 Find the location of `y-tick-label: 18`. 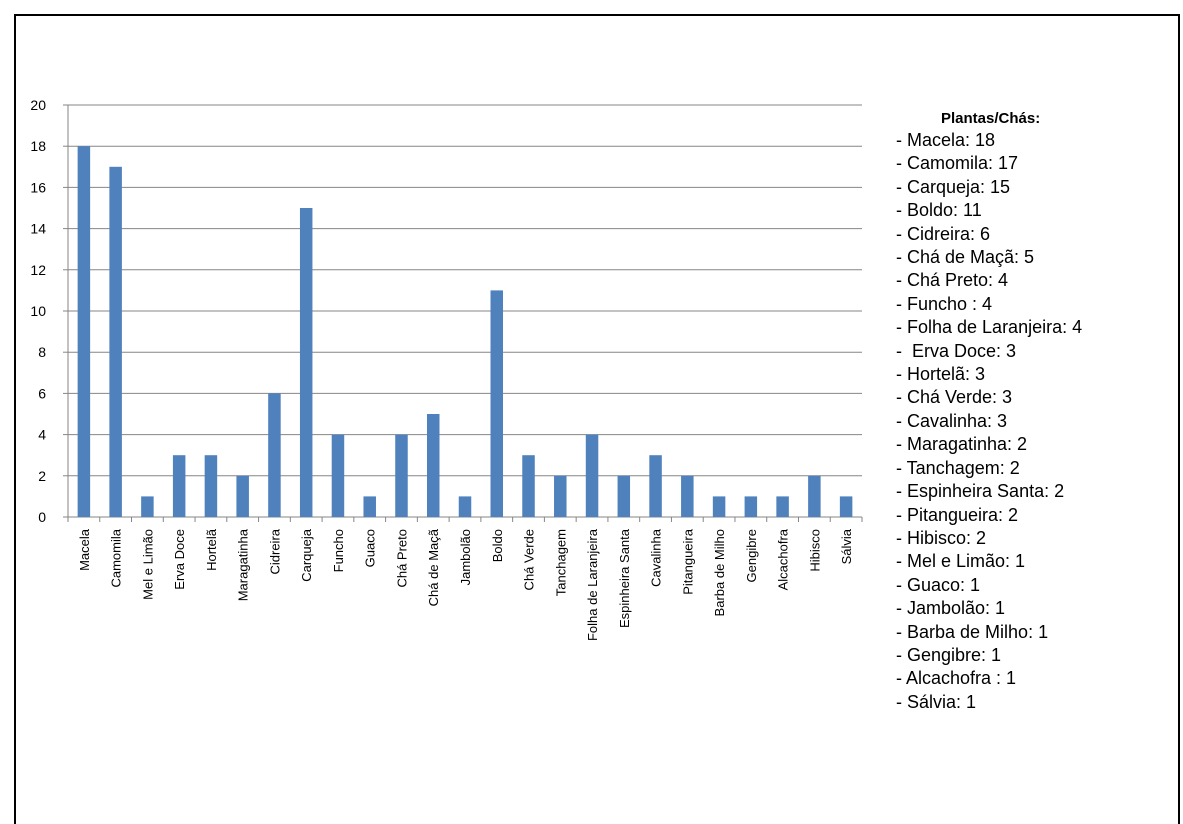

y-tick-label: 18 is located at coordinates (38, 146).